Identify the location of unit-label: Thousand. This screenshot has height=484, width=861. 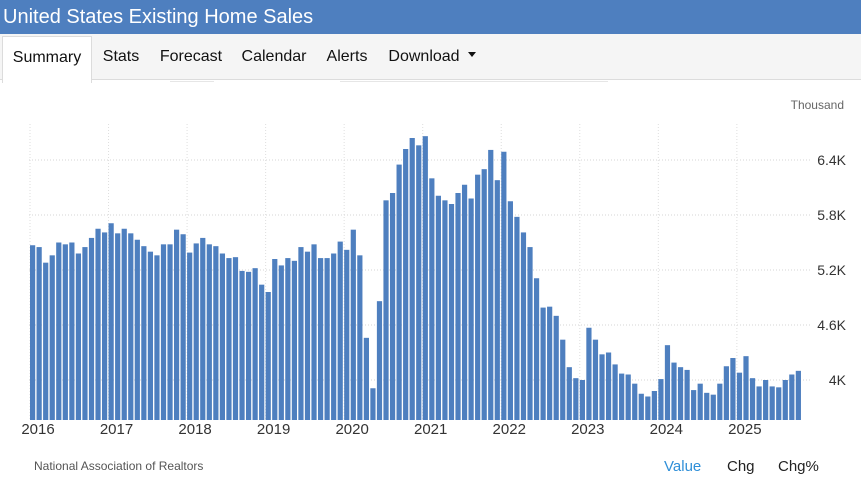
(817, 105).